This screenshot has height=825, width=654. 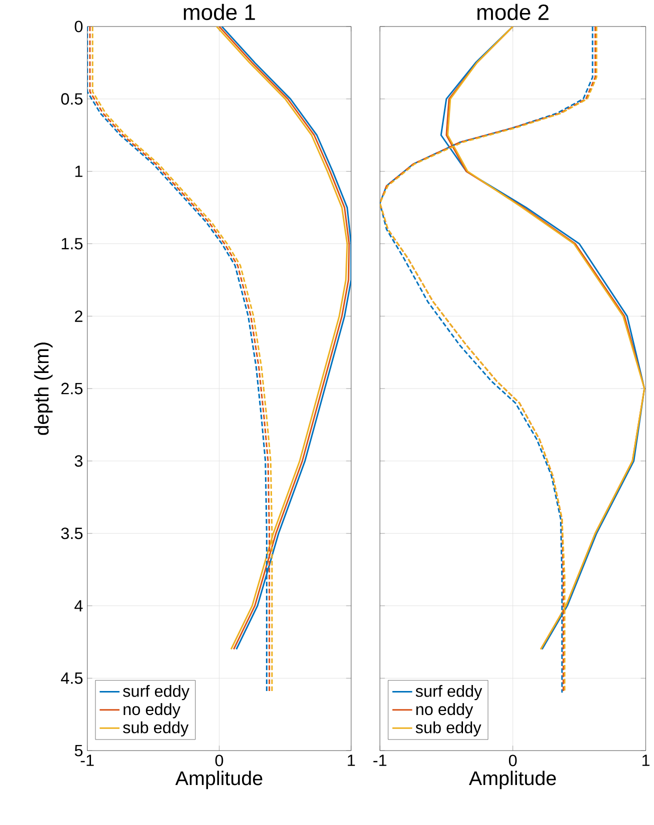 What do you see at coordinates (78, 171) in the screenshot?
I see `y-tick-label: 1` at bounding box center [78, 171].